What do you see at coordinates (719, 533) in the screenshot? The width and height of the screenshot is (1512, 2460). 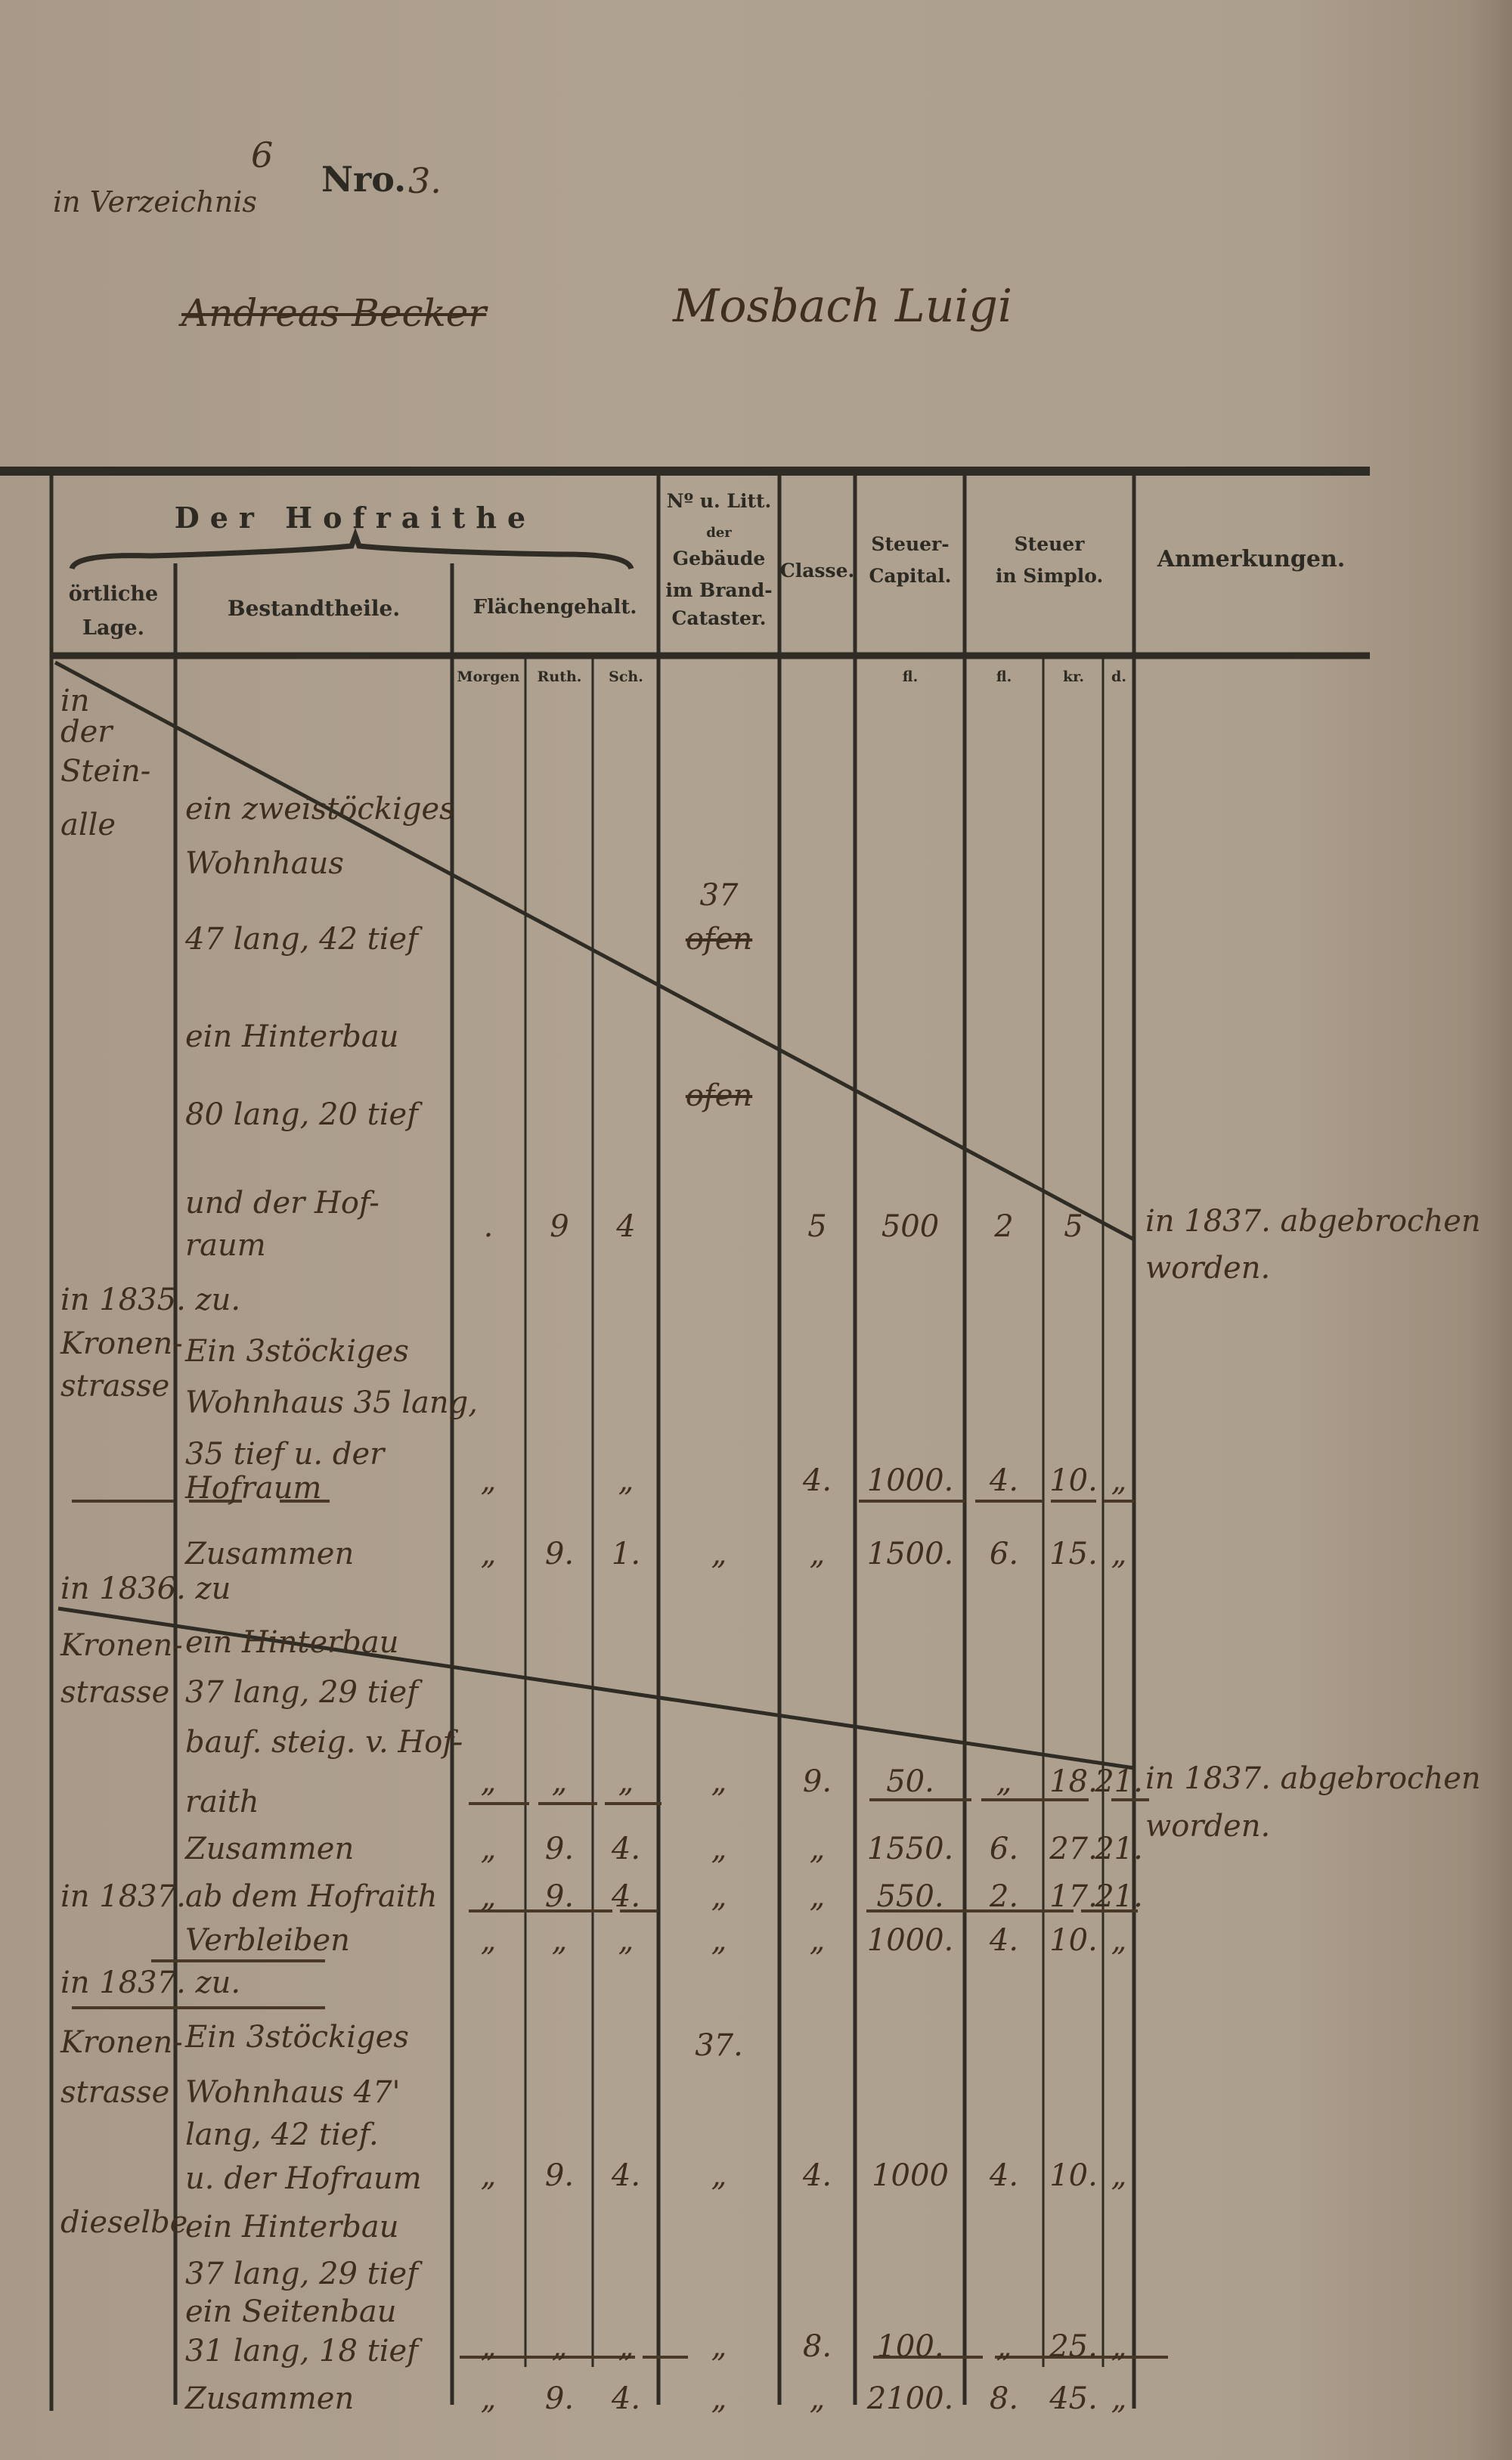 I see `header-gebaeude-2: der` at bounding box center [719, 533].